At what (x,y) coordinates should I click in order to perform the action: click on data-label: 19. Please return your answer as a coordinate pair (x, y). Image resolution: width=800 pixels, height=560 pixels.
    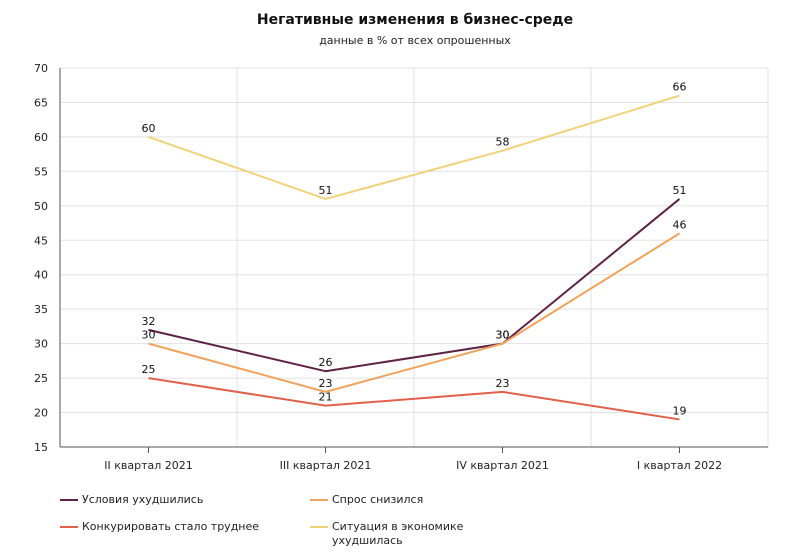
    Looking at the image, I should click on (680, 410).